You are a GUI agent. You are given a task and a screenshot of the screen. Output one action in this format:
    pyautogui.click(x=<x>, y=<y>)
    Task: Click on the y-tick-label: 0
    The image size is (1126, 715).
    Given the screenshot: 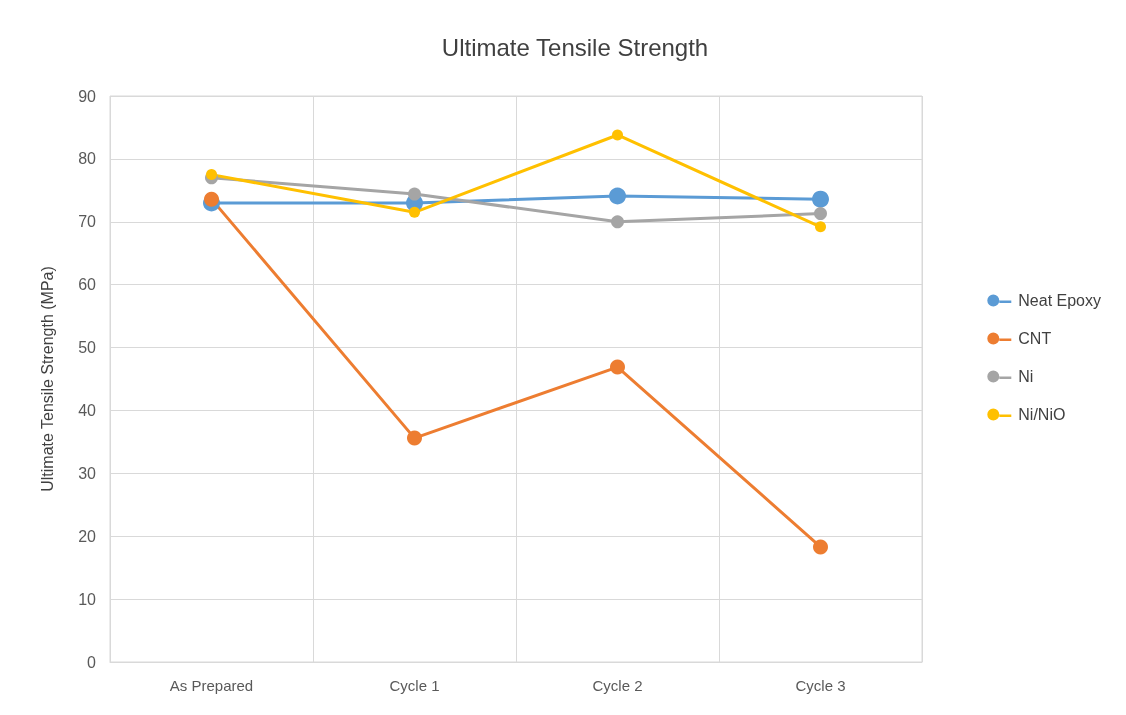 What is the action you would take?
    pyautogui.click(x=92, y=662)
    